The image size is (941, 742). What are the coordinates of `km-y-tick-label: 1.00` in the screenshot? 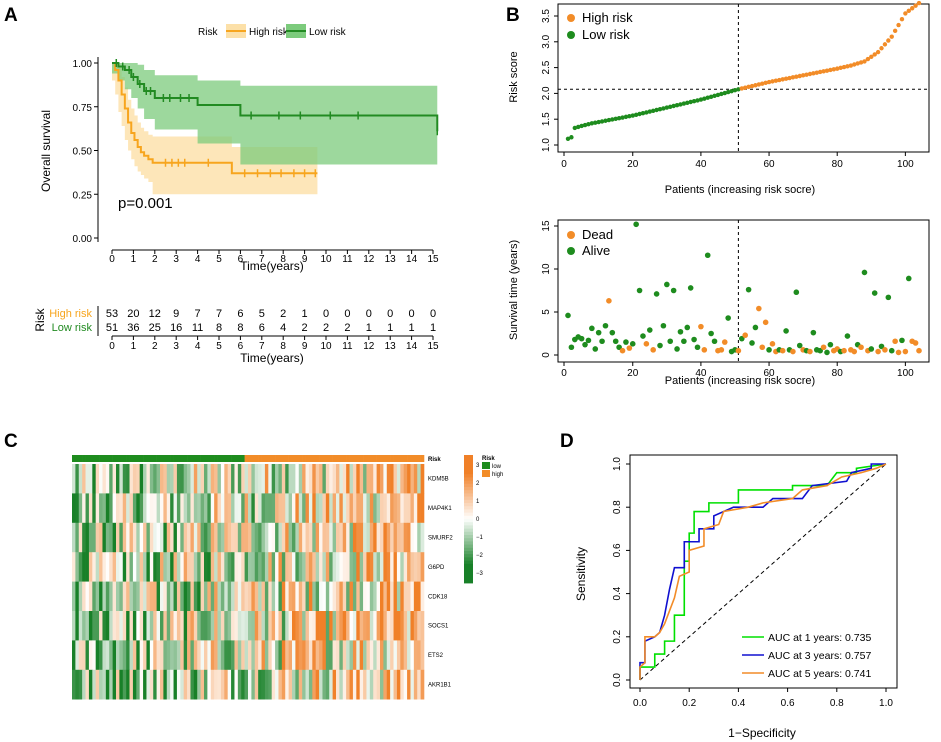 It's located at (83, 64).